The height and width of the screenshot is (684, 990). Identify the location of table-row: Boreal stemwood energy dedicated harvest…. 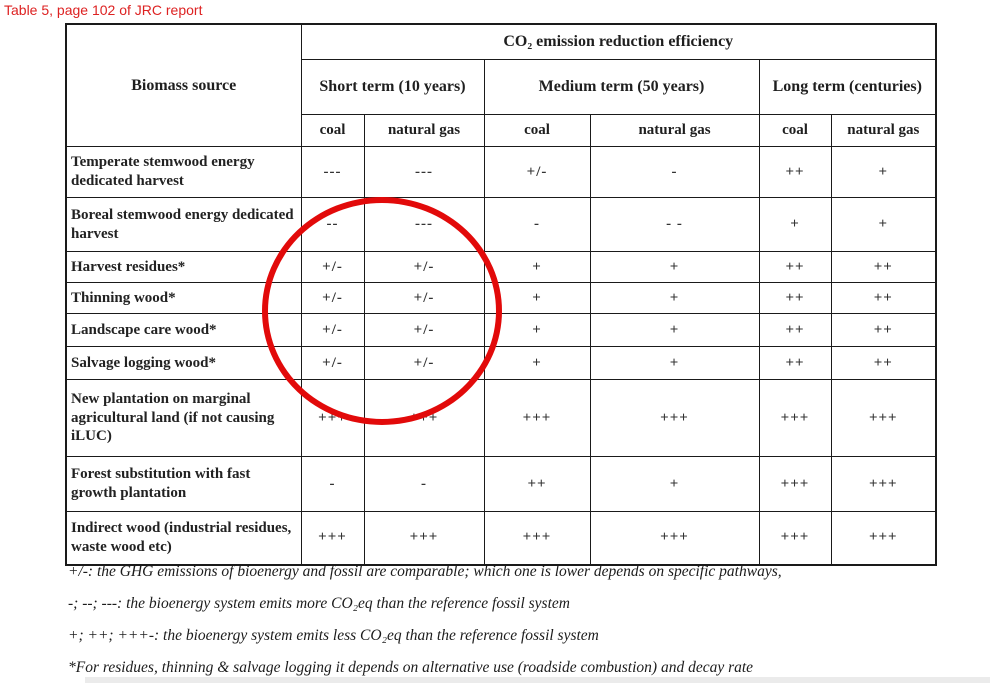
(501, 224).